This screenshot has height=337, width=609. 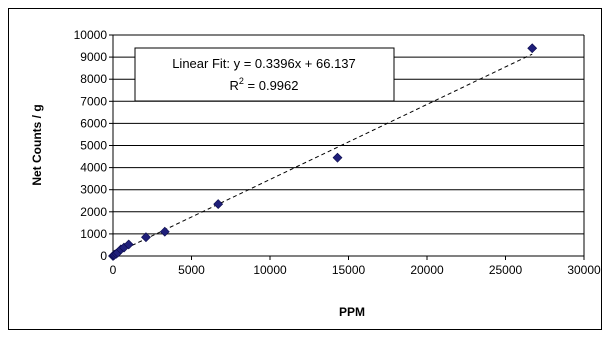 I want to click on y-tick-label: 8000, so click(x=93, y=79).